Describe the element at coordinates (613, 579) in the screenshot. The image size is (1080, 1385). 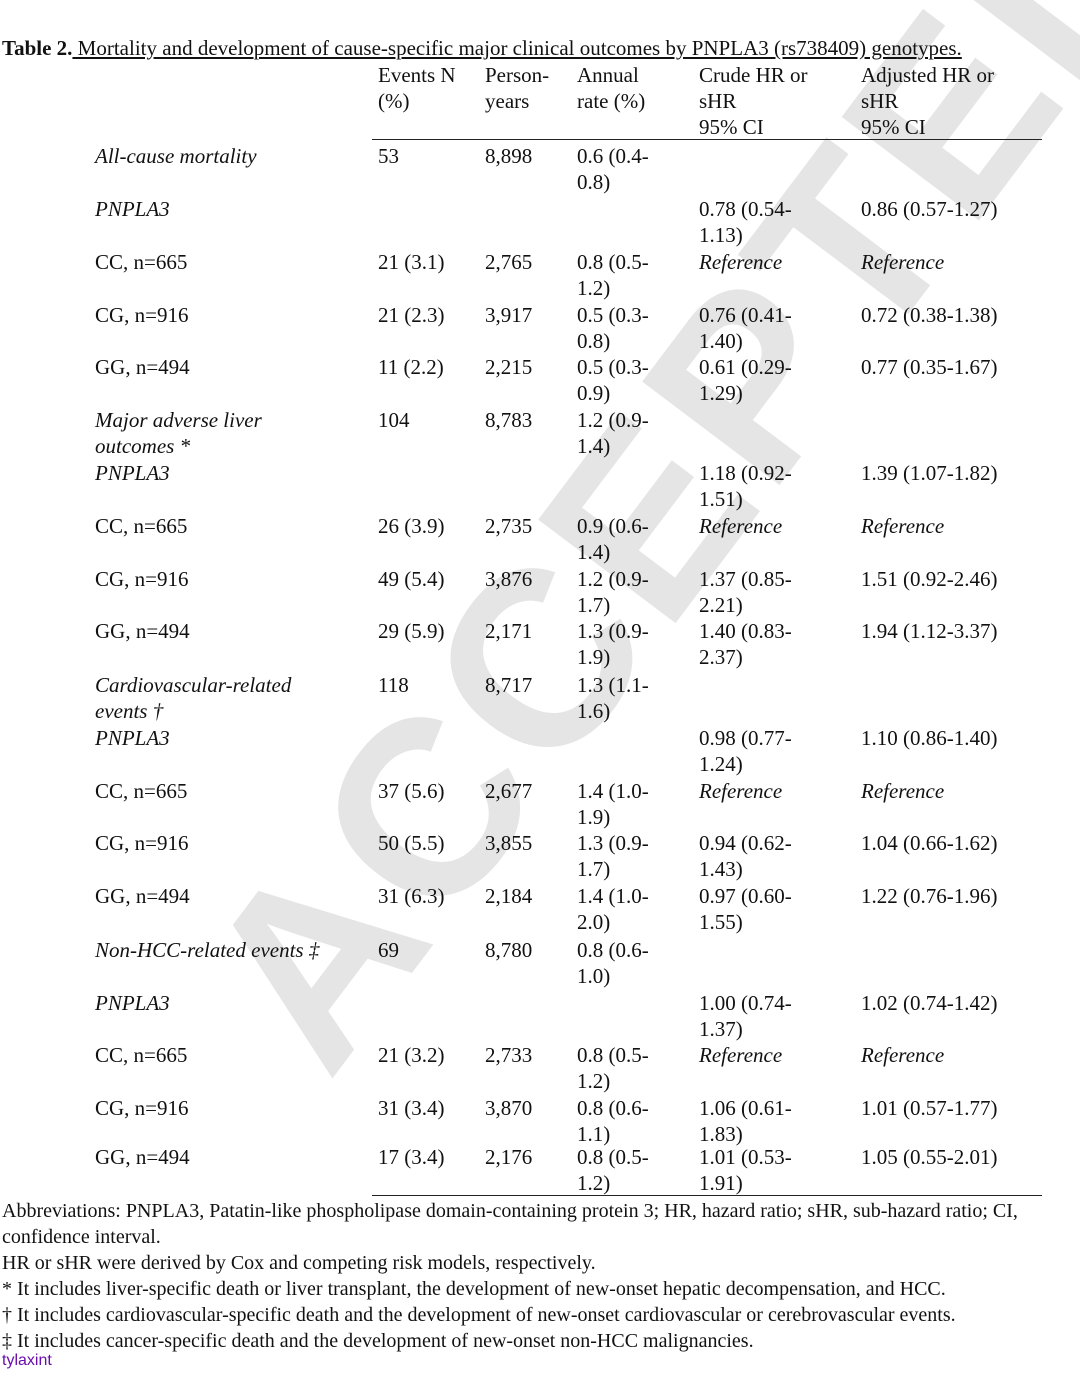
I see `annual-rate-value: 1.2 (0.9-` at that location.